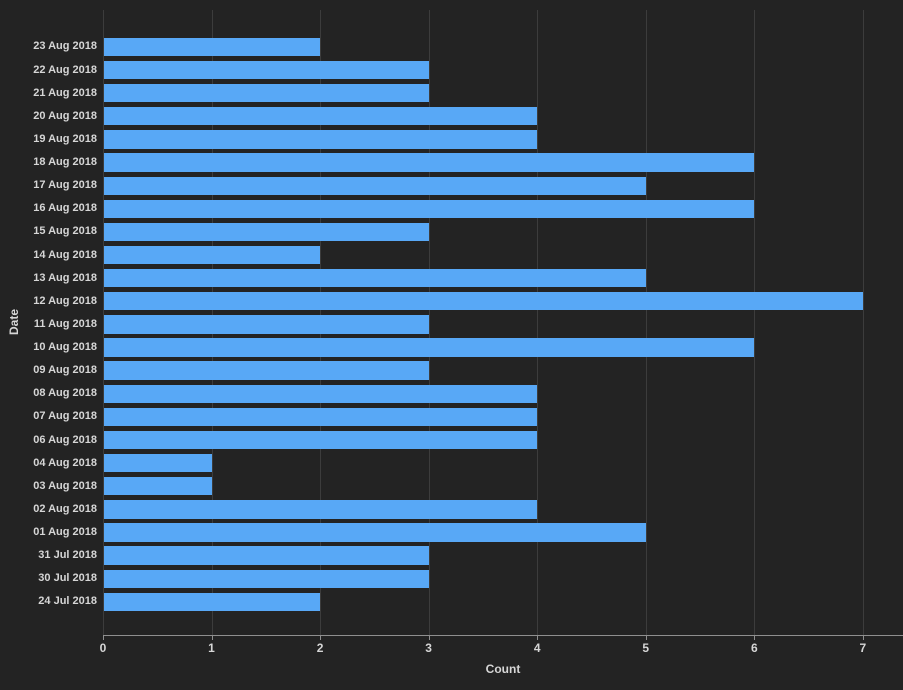 The image size is (903, 690). What do you see at coordinates (65, 508) in the screenshot?
I see `y-tick-label: 02 Aug 2018` at bounding box center [65, 508].